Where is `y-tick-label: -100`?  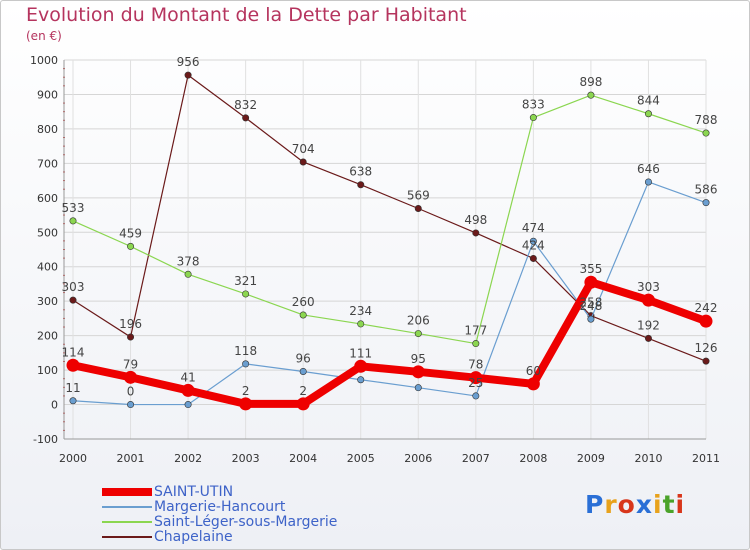
y-tick-label: -100 is located at coordinates (45, 439).